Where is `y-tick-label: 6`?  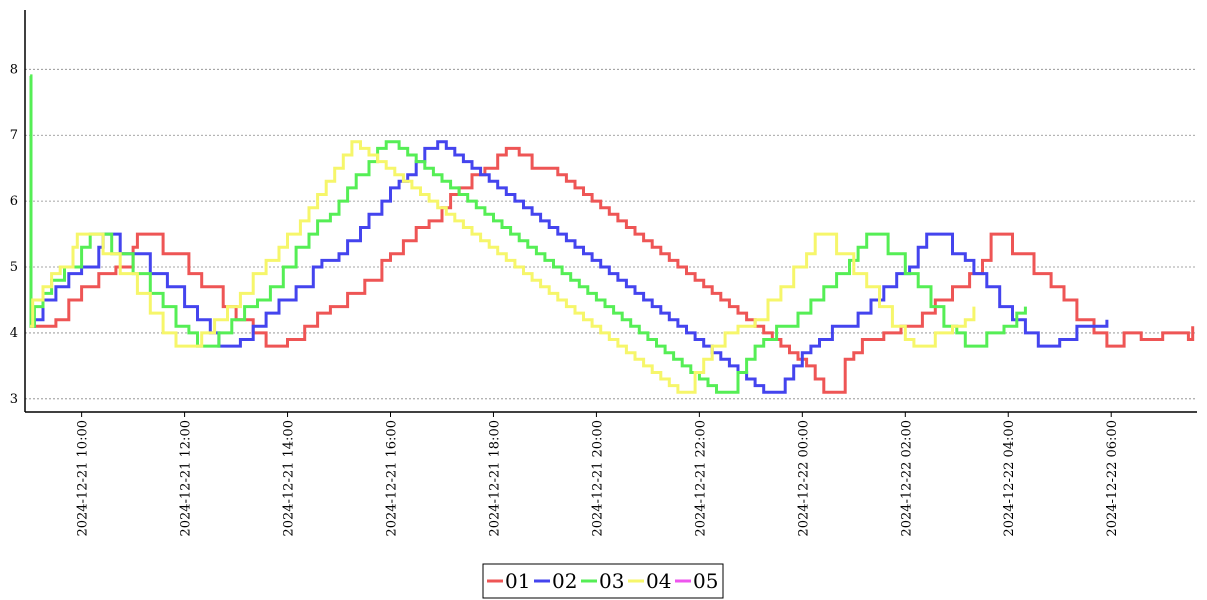 y-tick-label: 6 is located at coordinates (14, 201).